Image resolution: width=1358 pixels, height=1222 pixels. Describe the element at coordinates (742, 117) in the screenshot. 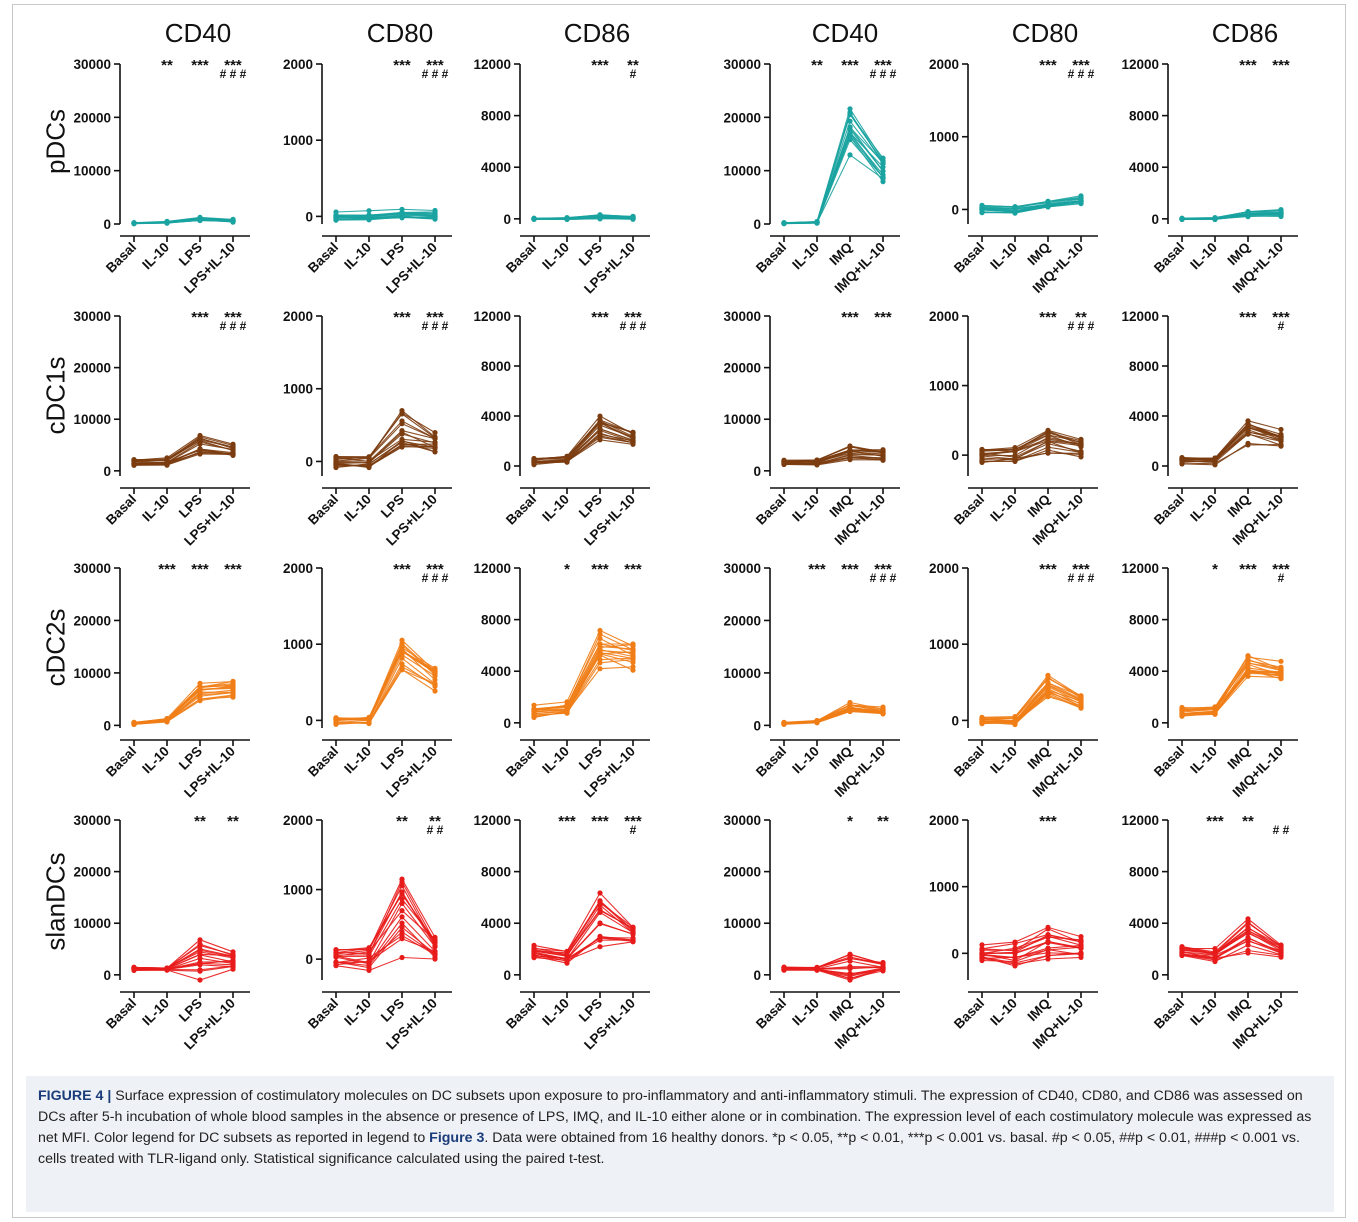

I see `y-tick-label: 20000` at that location.